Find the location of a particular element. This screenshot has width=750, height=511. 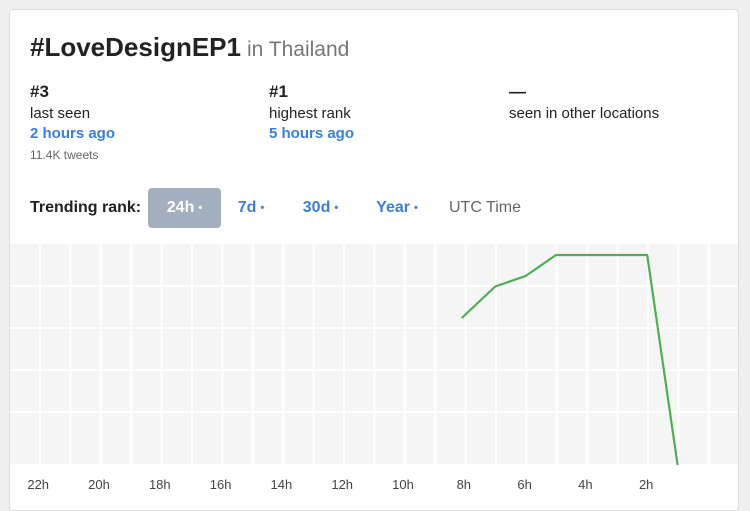

range-label: 7d is located at coordinates (247, 207).